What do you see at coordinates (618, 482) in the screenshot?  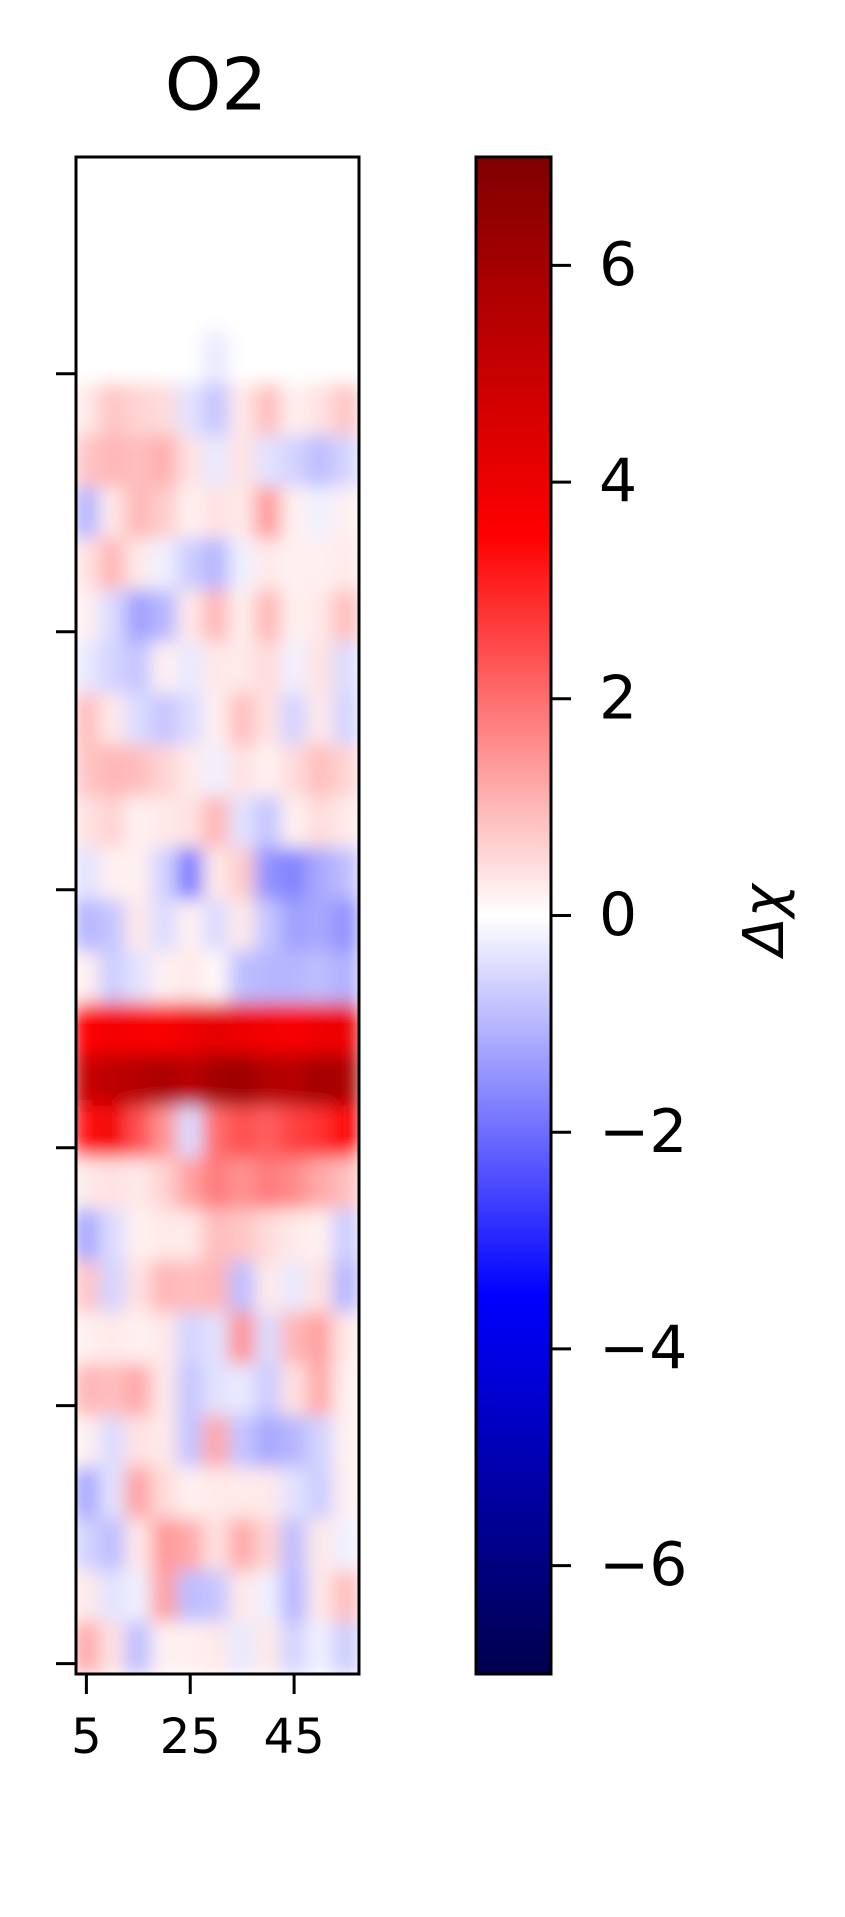 I see `colorbar-tick-label: 4` at bounding box center [618, 482].